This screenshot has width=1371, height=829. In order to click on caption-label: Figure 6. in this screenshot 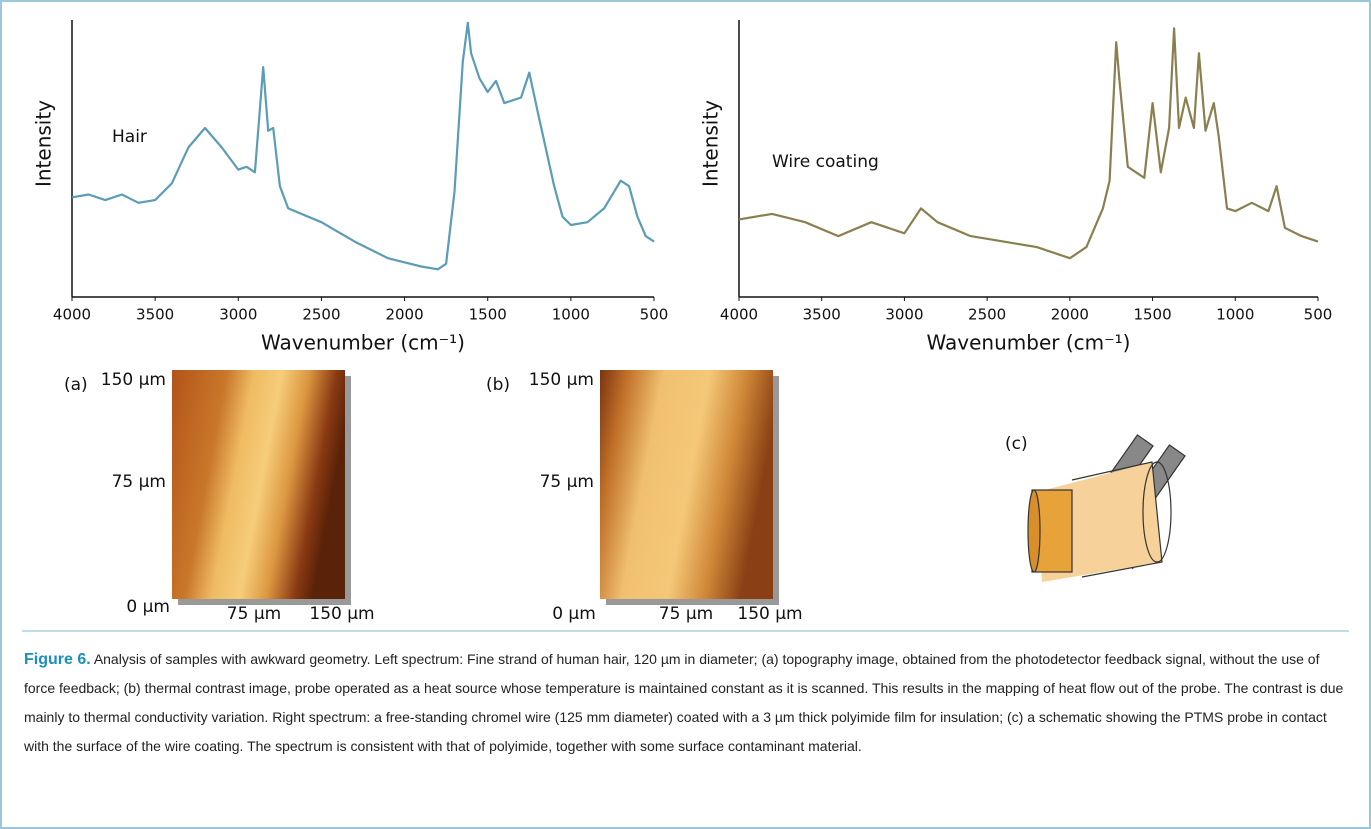, I will do `click(57, 659)`.